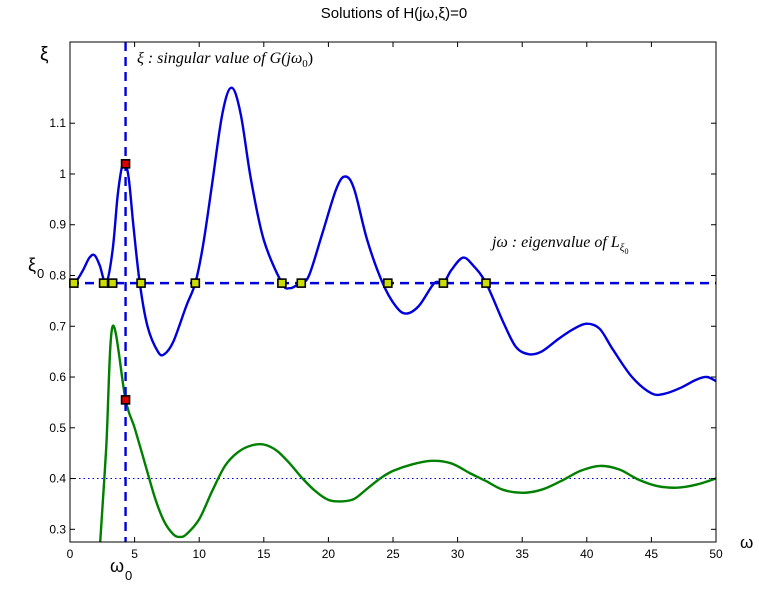  I want to click on svg-text: ω, so click(117, 566).